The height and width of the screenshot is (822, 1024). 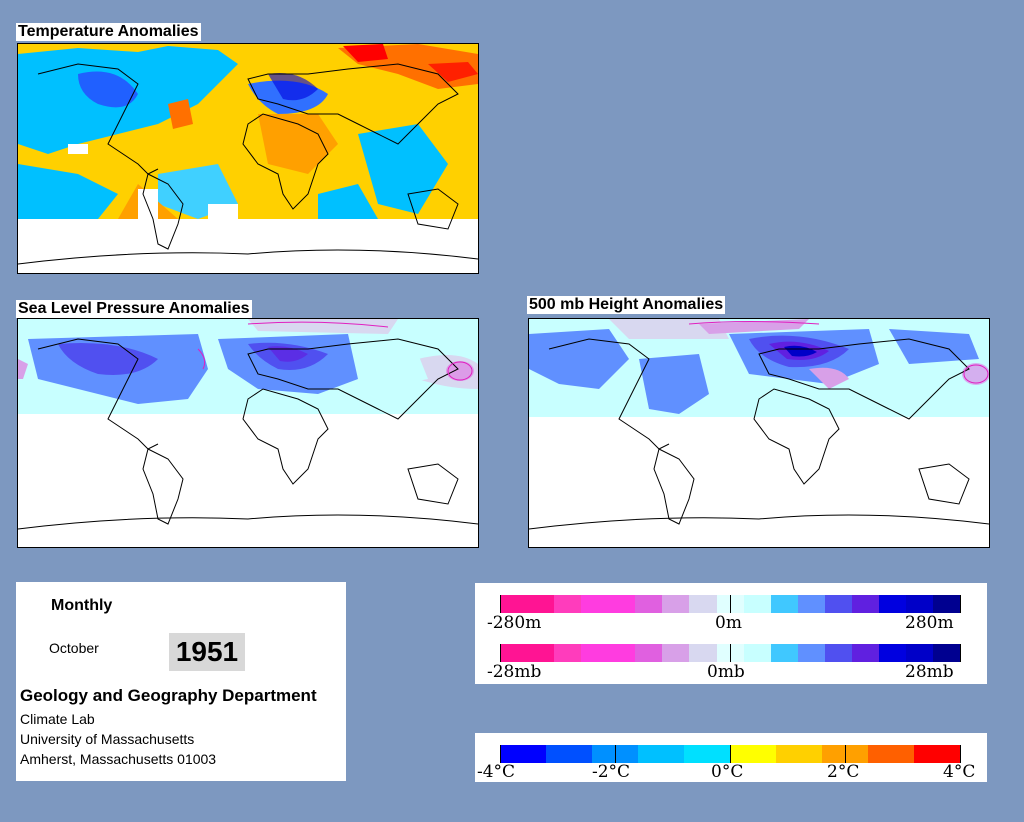 I want to click on month-label: October, so click(x=74, y=648).